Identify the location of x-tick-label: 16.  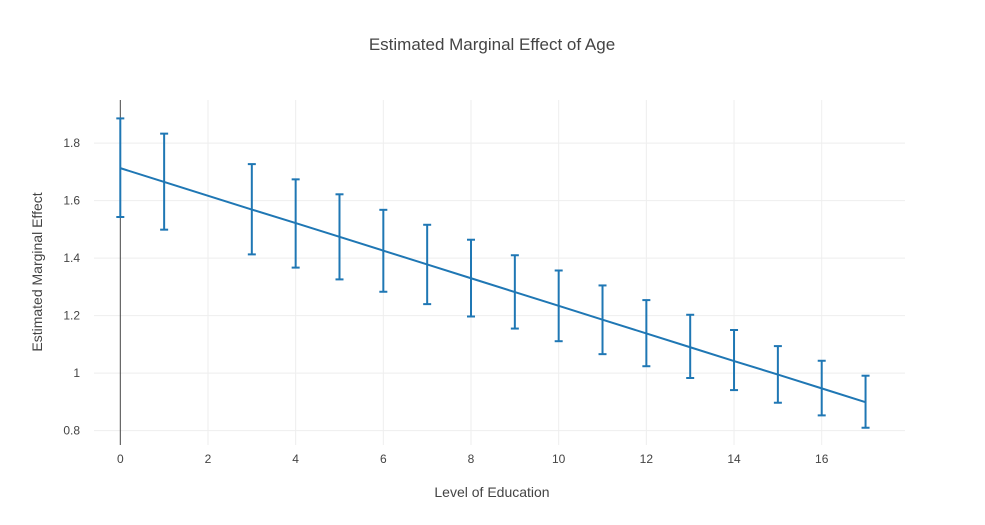
(822, 459).